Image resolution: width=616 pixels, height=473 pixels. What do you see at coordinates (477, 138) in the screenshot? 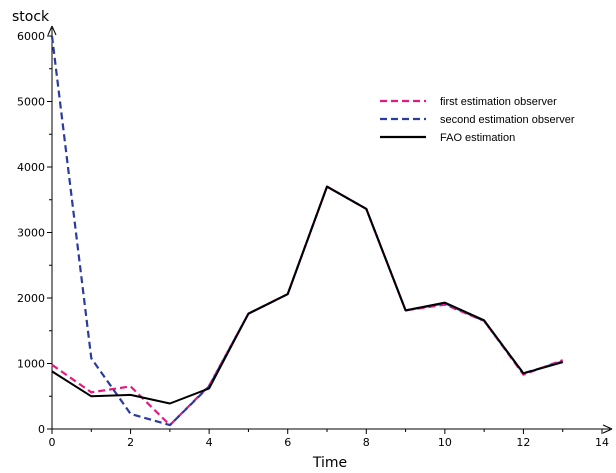
I see `legend-label-3: FAO estimation` at bounding box center [477, 138].